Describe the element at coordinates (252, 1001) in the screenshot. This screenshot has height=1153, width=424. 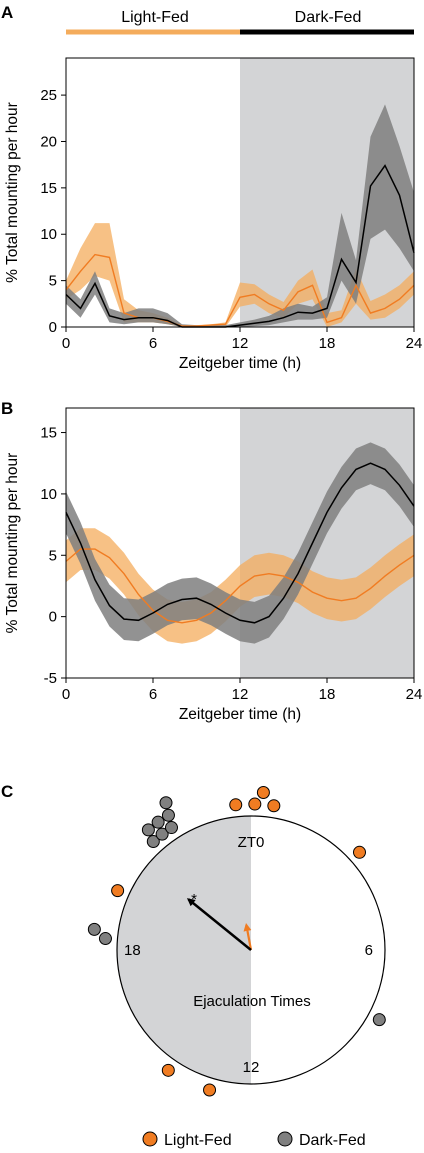
I see `clock-center-label: Ejaculation Times` at that location.